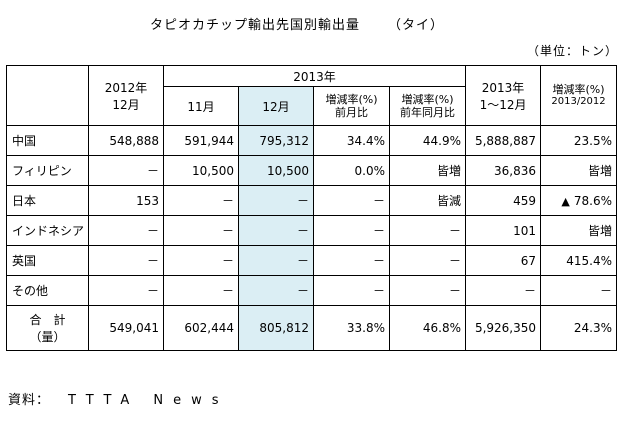  What do you see at coordinates (352, 170) in the screenshot?
I see `cell-mom: 0.0%` at bounding box center [352, 170].